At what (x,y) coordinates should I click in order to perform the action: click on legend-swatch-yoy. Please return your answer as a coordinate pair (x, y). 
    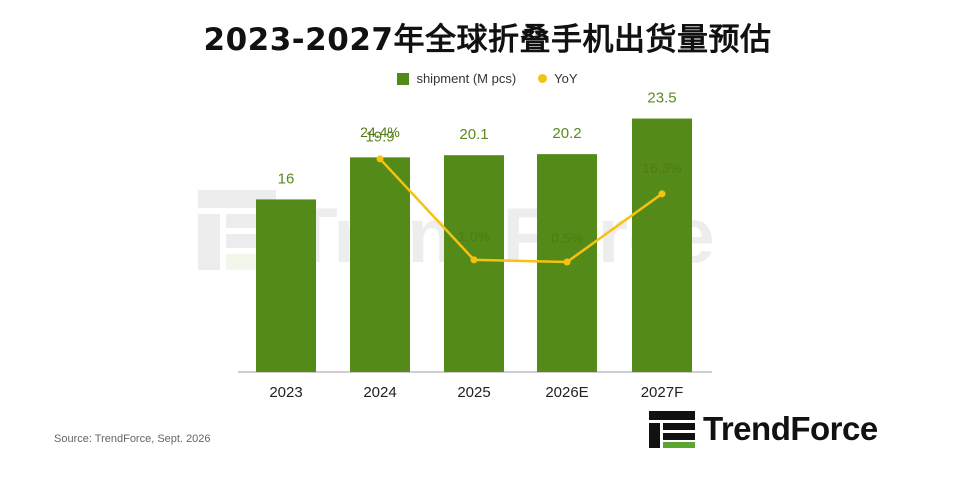
    Looking at the image, I should click on (543, 78).